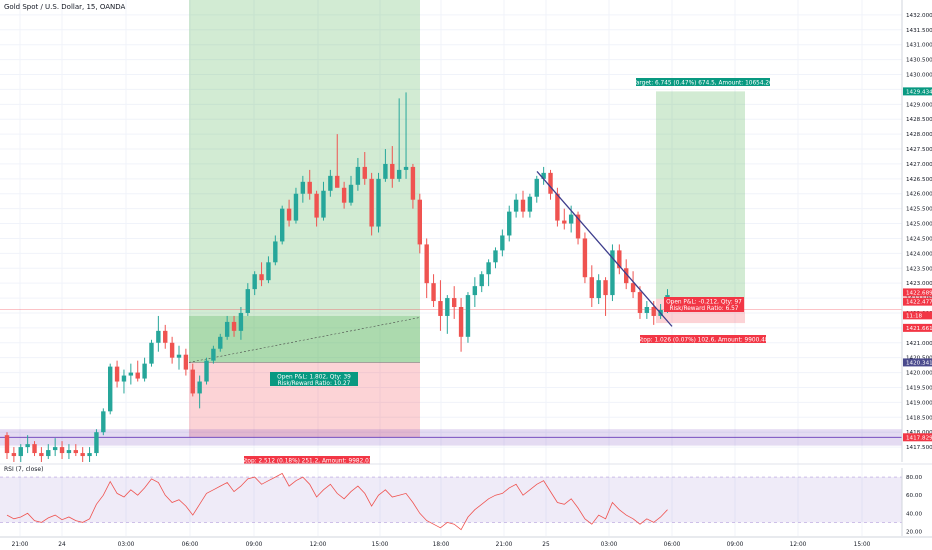 This screenshot has height=550, width=932. I want to click on time-tick-label: 18:00, so click(441, 545).